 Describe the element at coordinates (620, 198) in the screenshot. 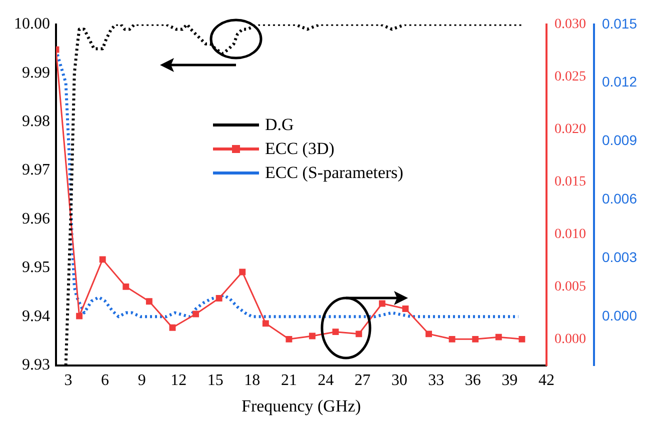

I see `y3-tick-label: 0.006` at that location.